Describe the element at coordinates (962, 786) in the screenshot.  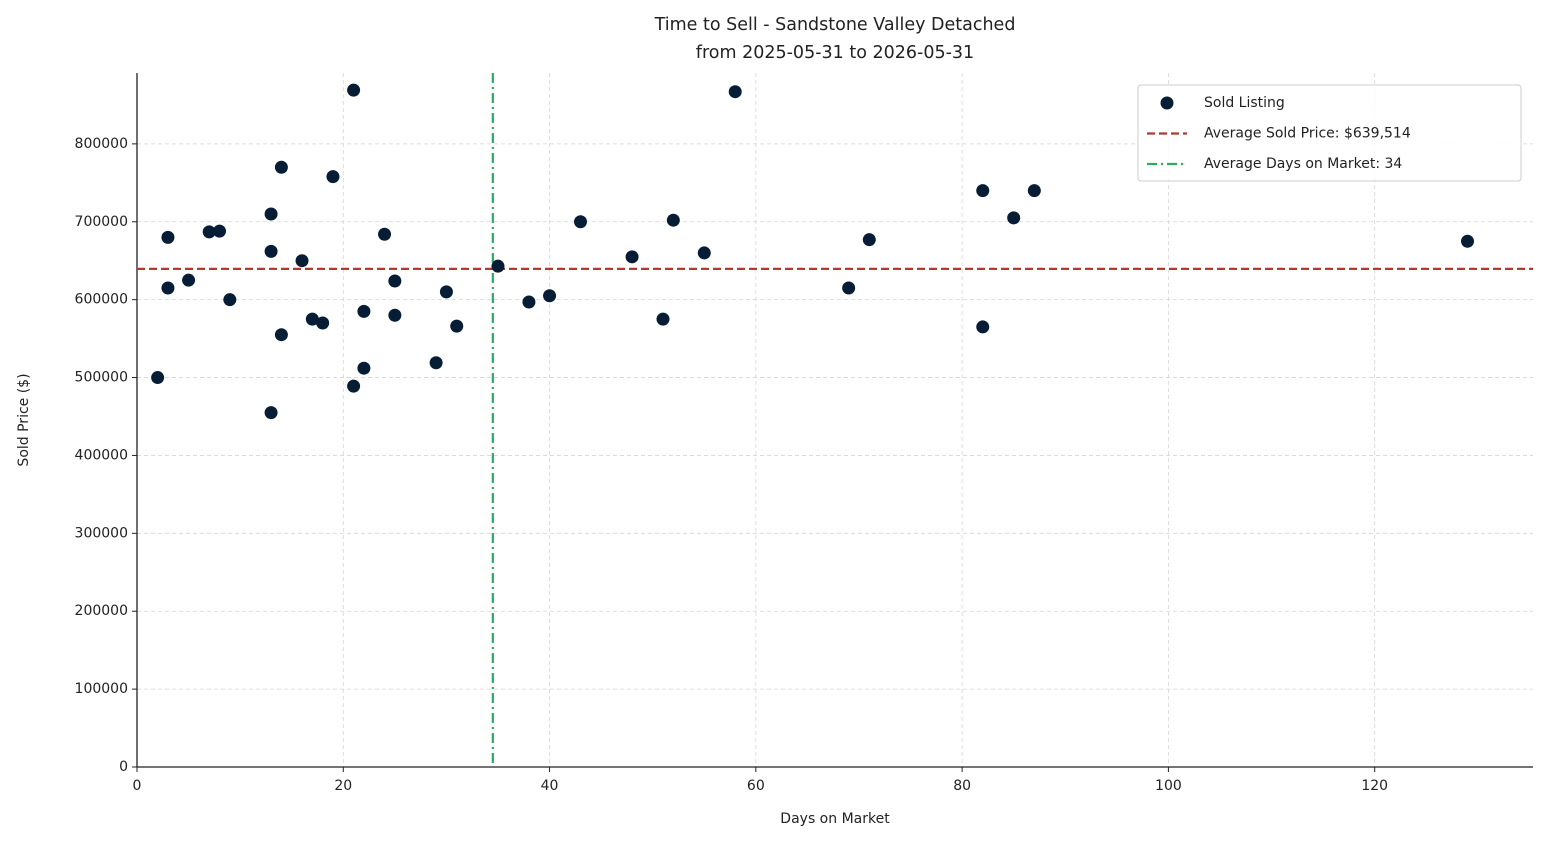
I see `x-tick-label: 80` at that location.